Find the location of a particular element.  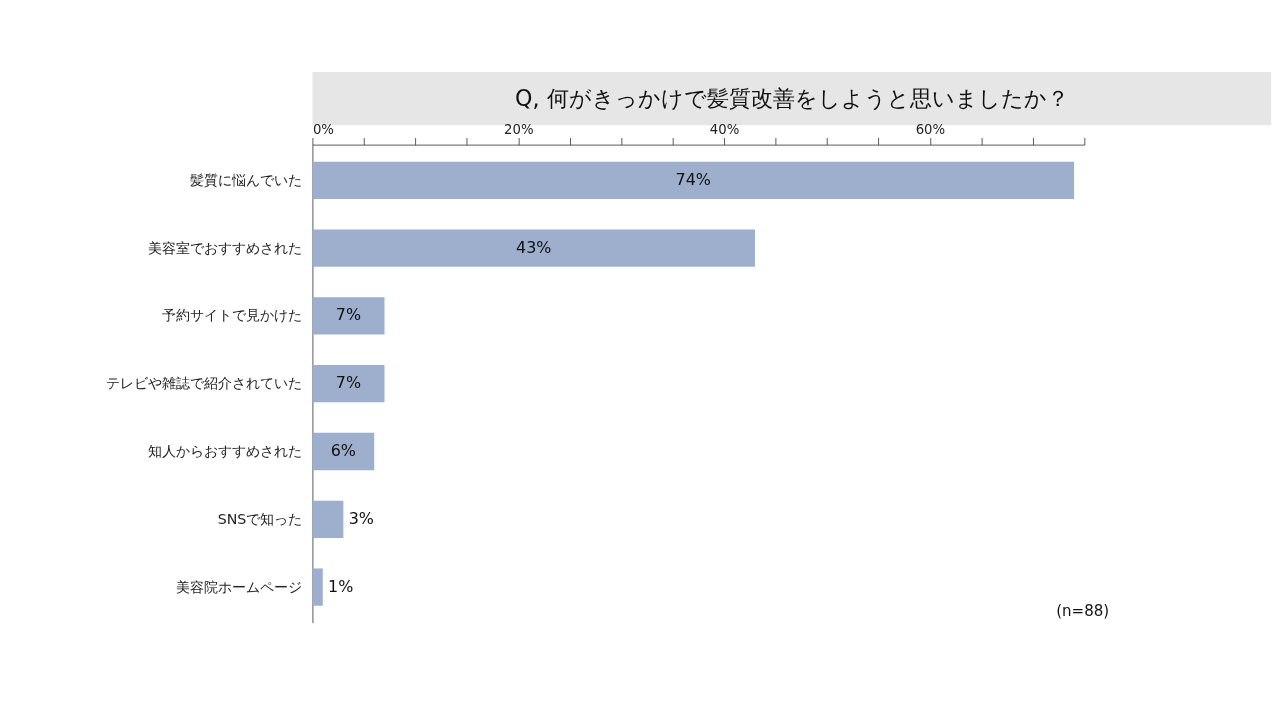

y-tick-label: 美容院ホームページ is located at coordinates (239, 586).